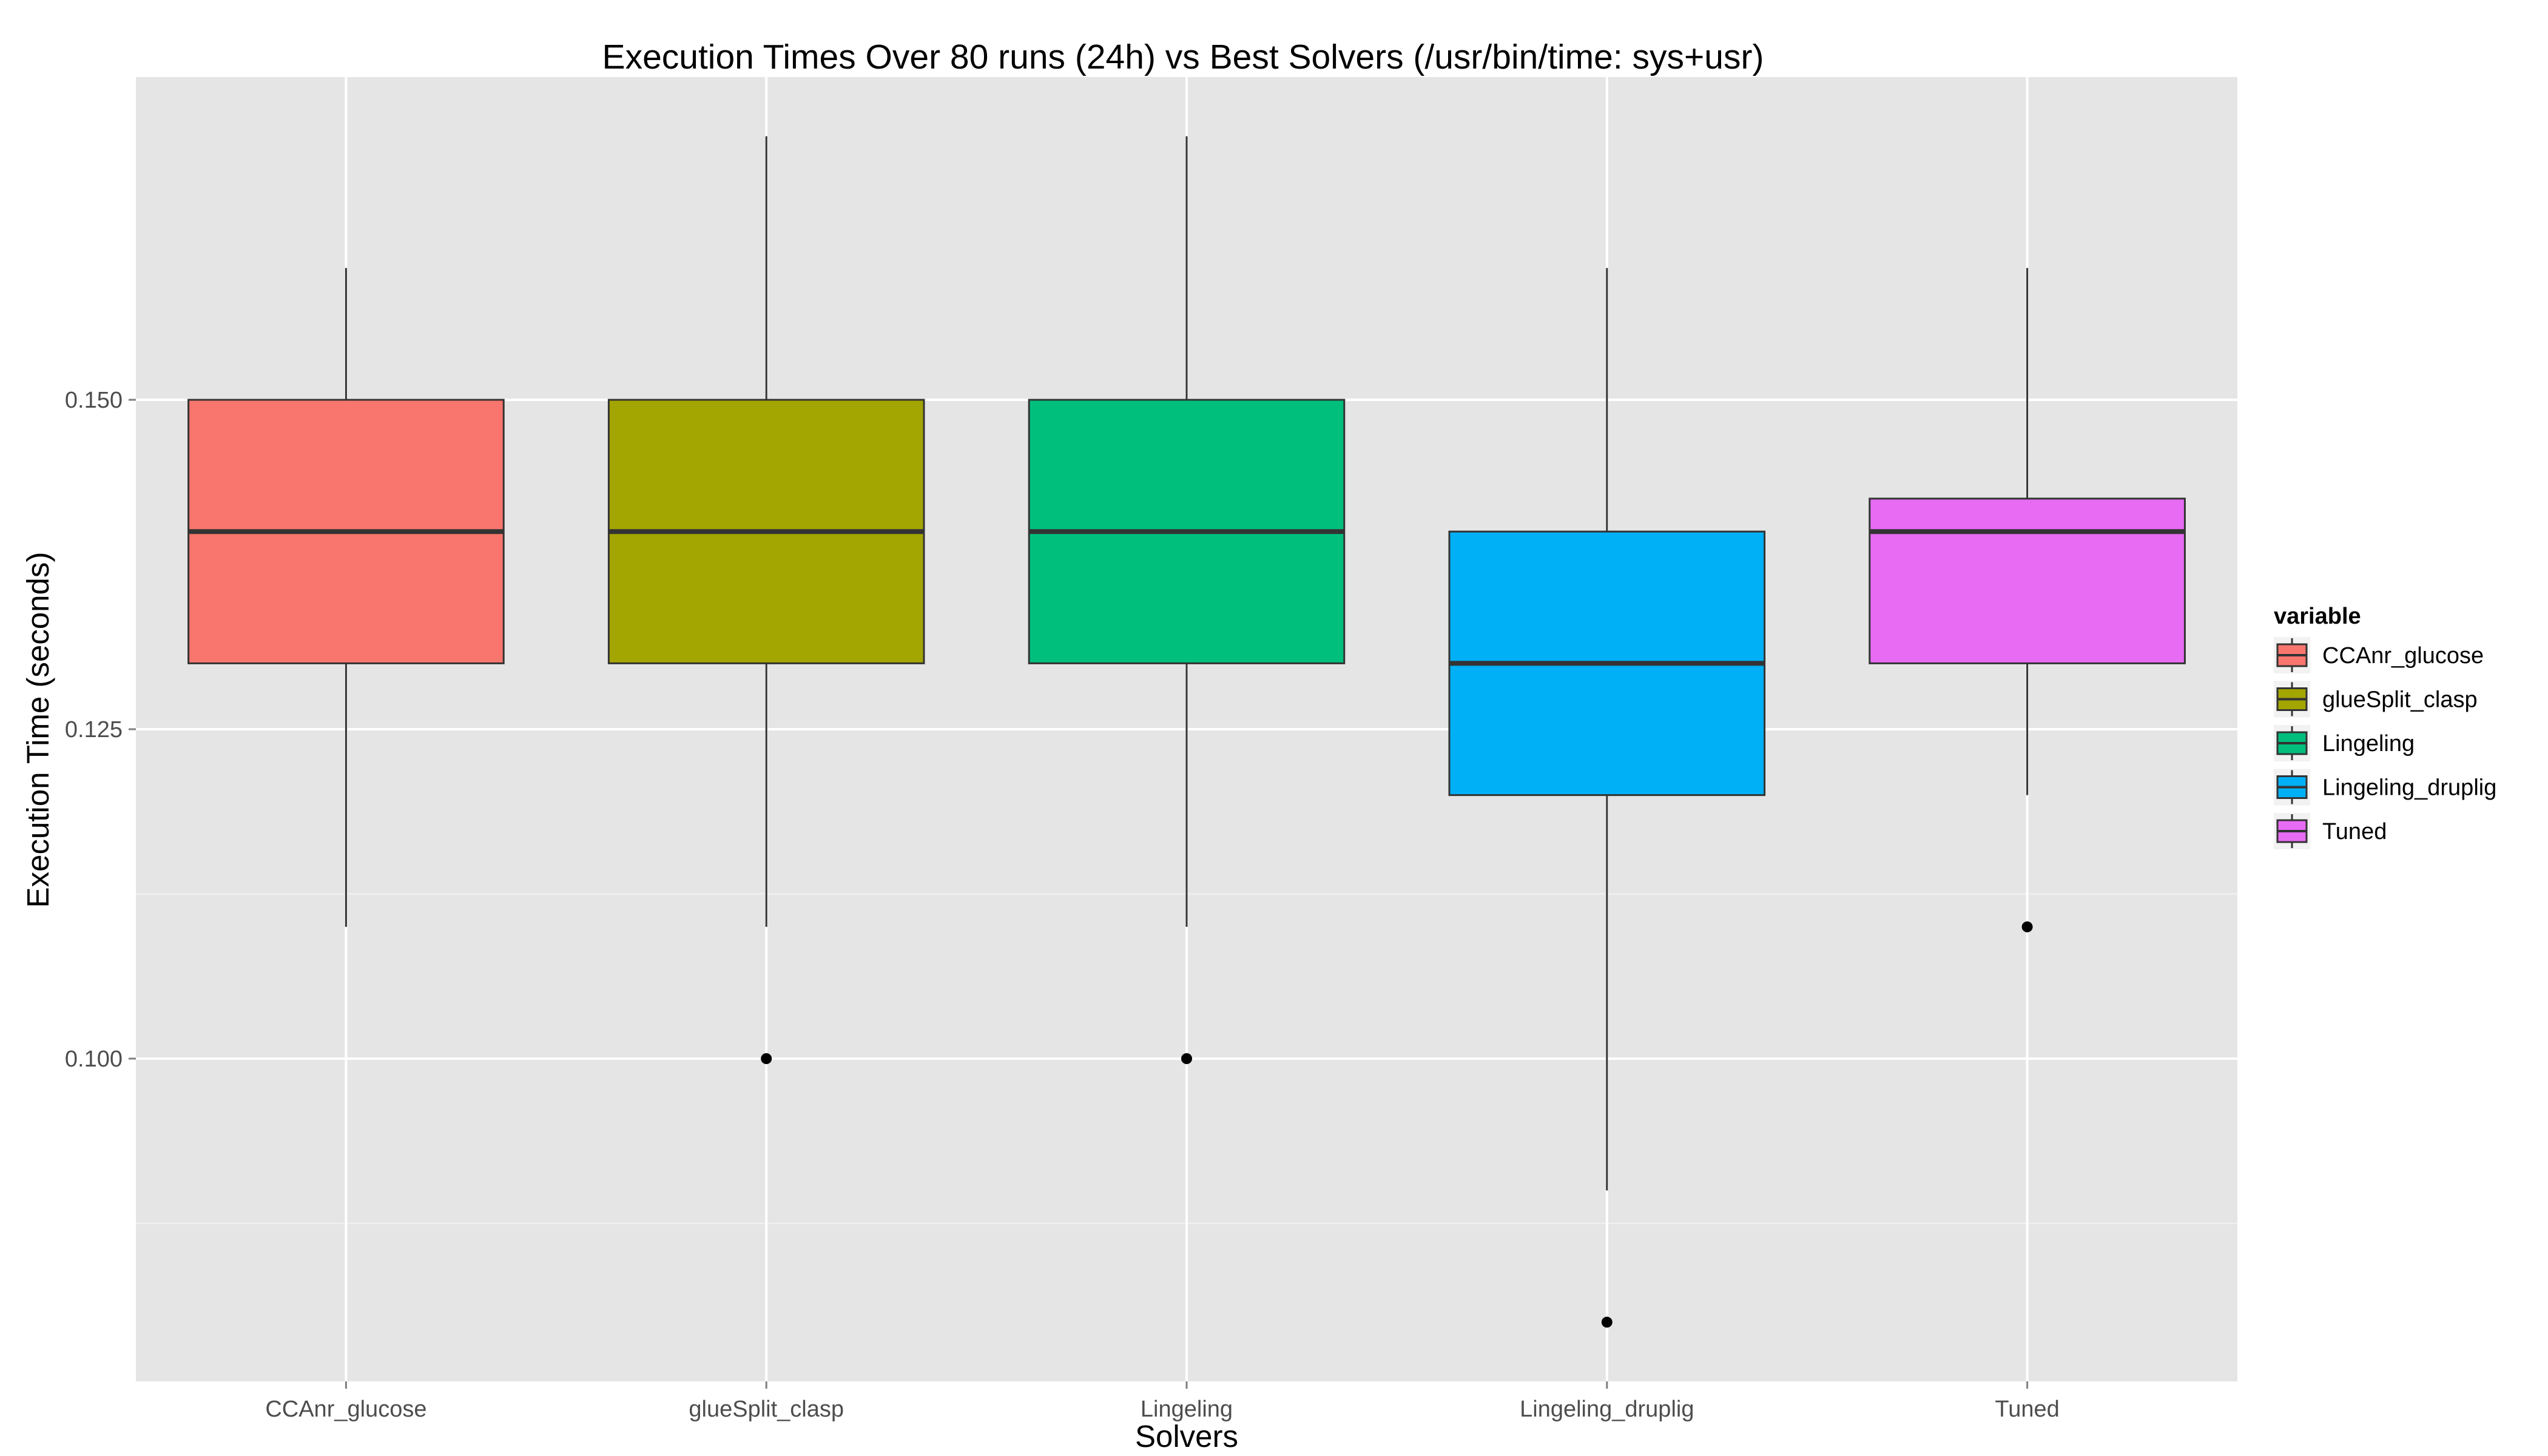  I want to click on box-CCAnr_glucose, so click(346, 597).